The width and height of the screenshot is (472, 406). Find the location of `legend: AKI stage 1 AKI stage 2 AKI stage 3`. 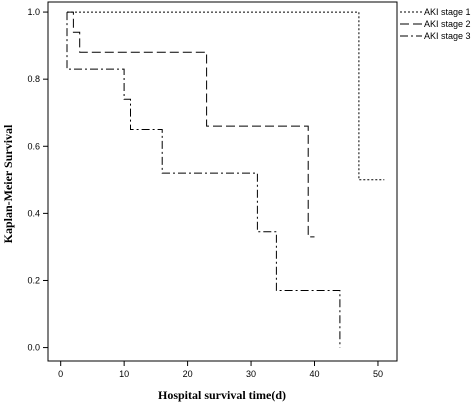

legend: AKI stage 1 AKI stage 2 AKI stage 3 is located at coordinates (435, 24).